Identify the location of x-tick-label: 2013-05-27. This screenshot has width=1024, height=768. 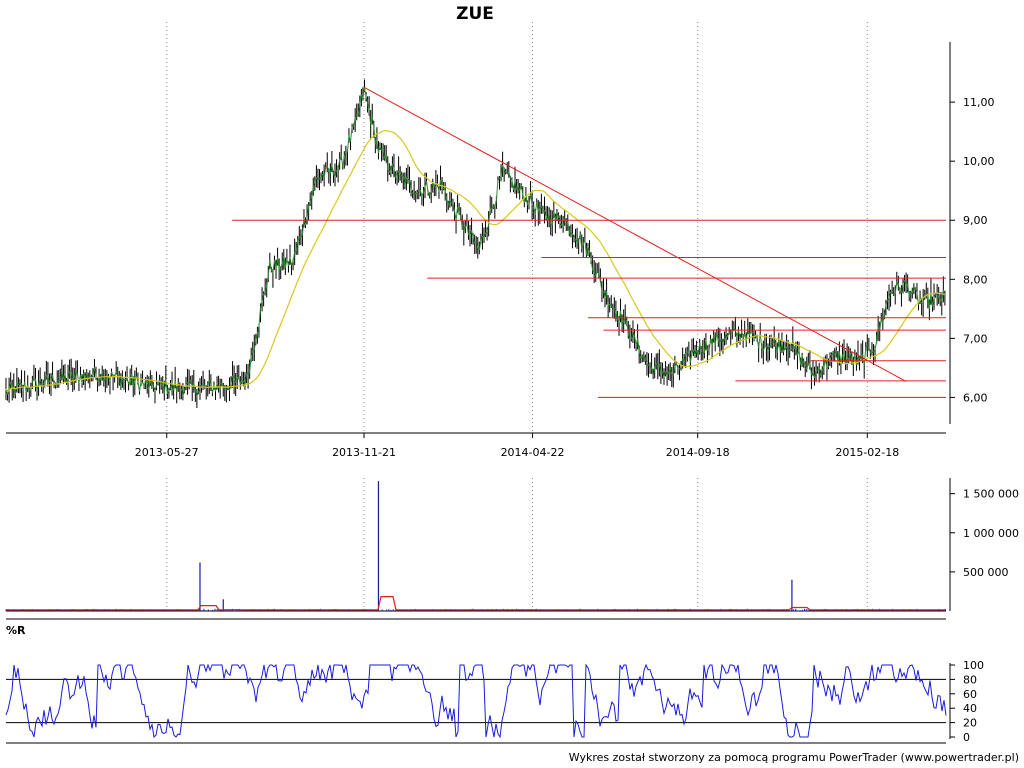
(167, 452).